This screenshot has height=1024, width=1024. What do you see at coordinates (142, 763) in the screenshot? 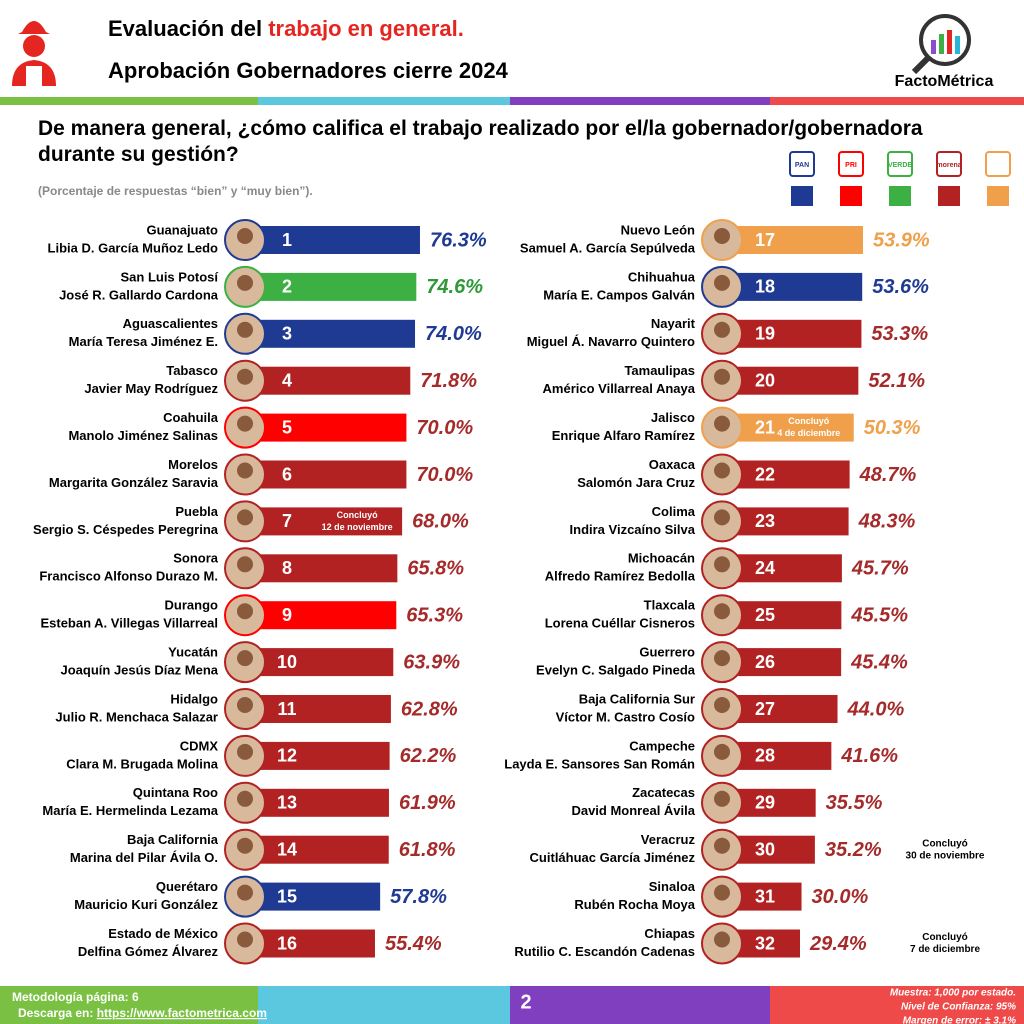
I see `governor-label: Clara M. Brugada Molina` at bounding box center [142, 763].